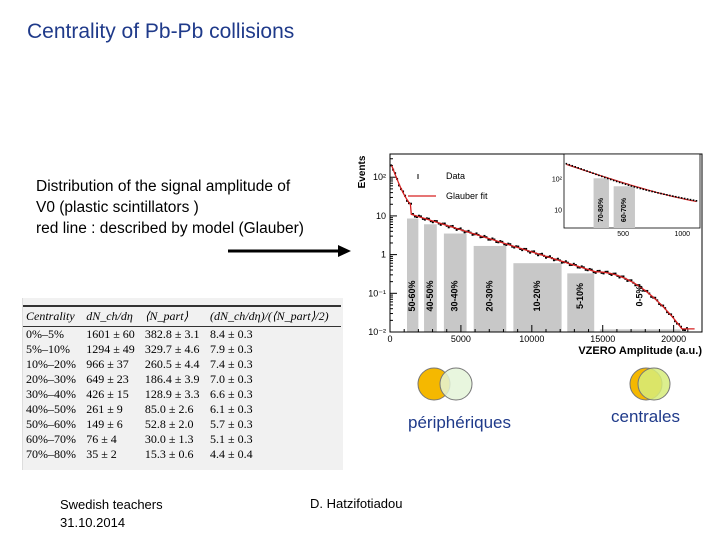 The width and height of the screenshot is (720, 540). I want to click on central-label: centrales, so click(645, 416).